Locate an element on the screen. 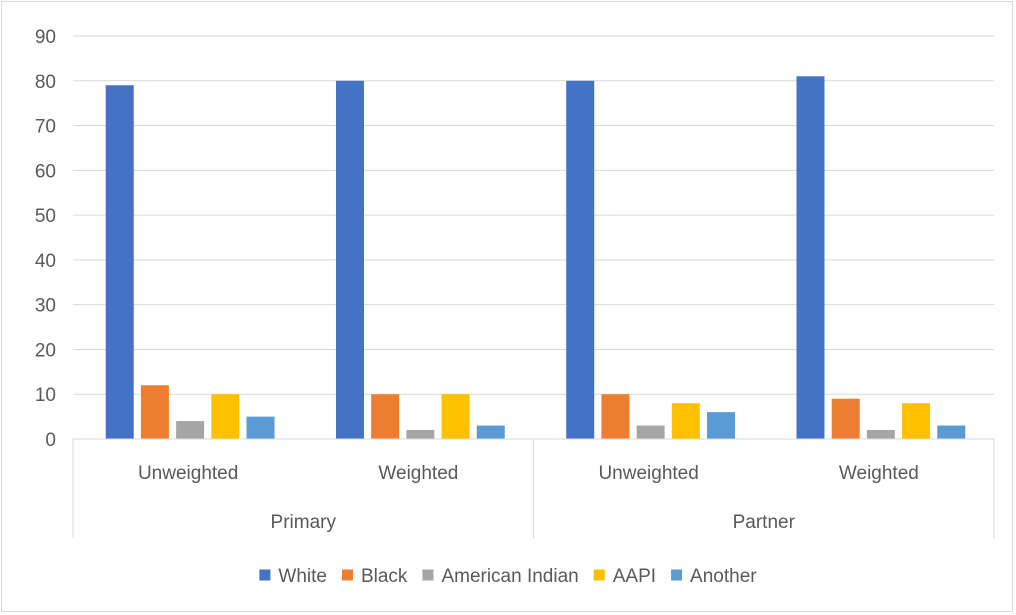  group-label: Primary is located at coordinates (304, 522).